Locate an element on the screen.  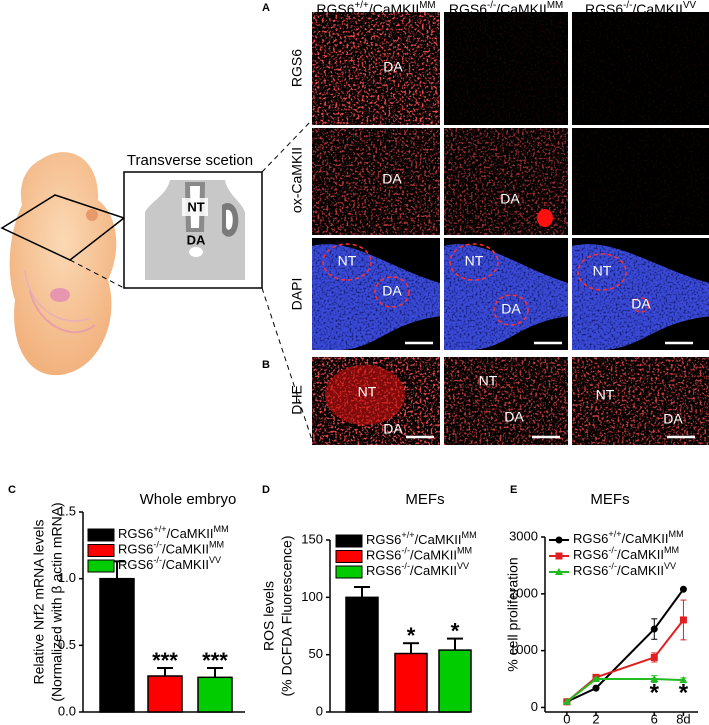
y-tick-label: 0.0 is located at coordinates (67, 710).